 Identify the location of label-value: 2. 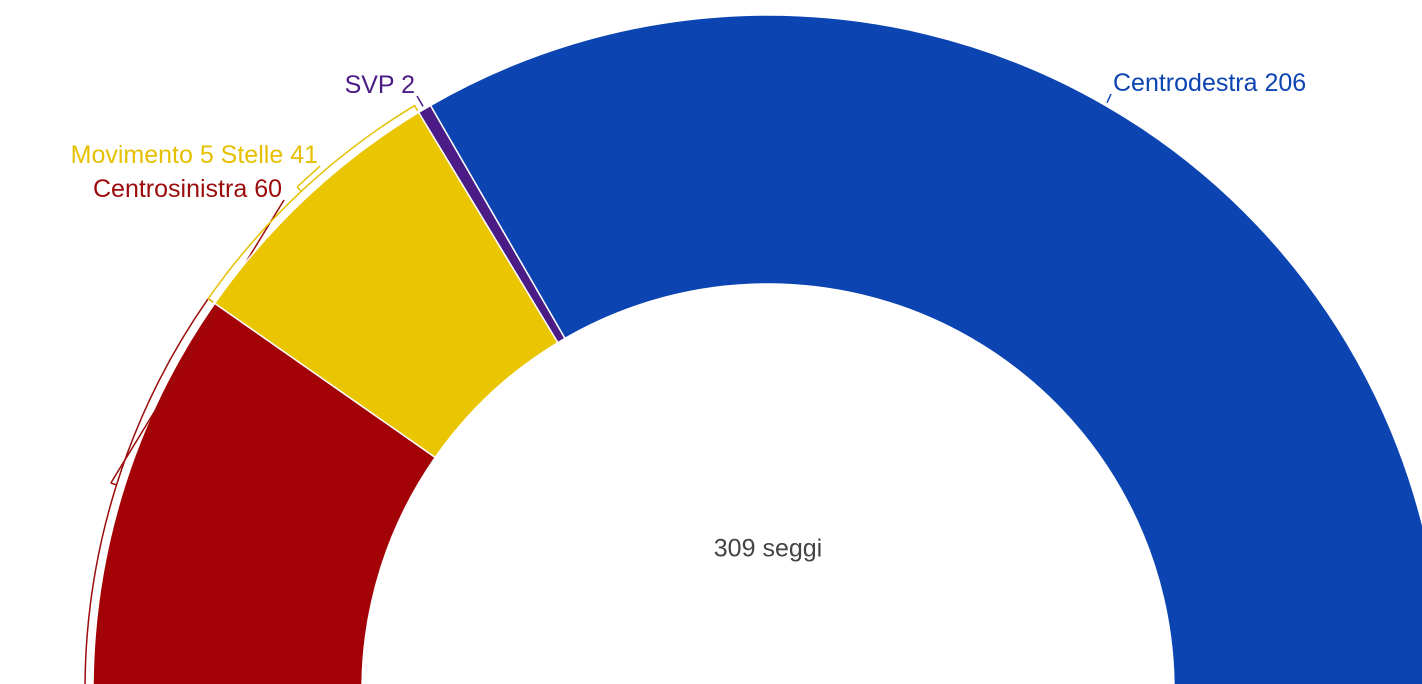
(408, 85).